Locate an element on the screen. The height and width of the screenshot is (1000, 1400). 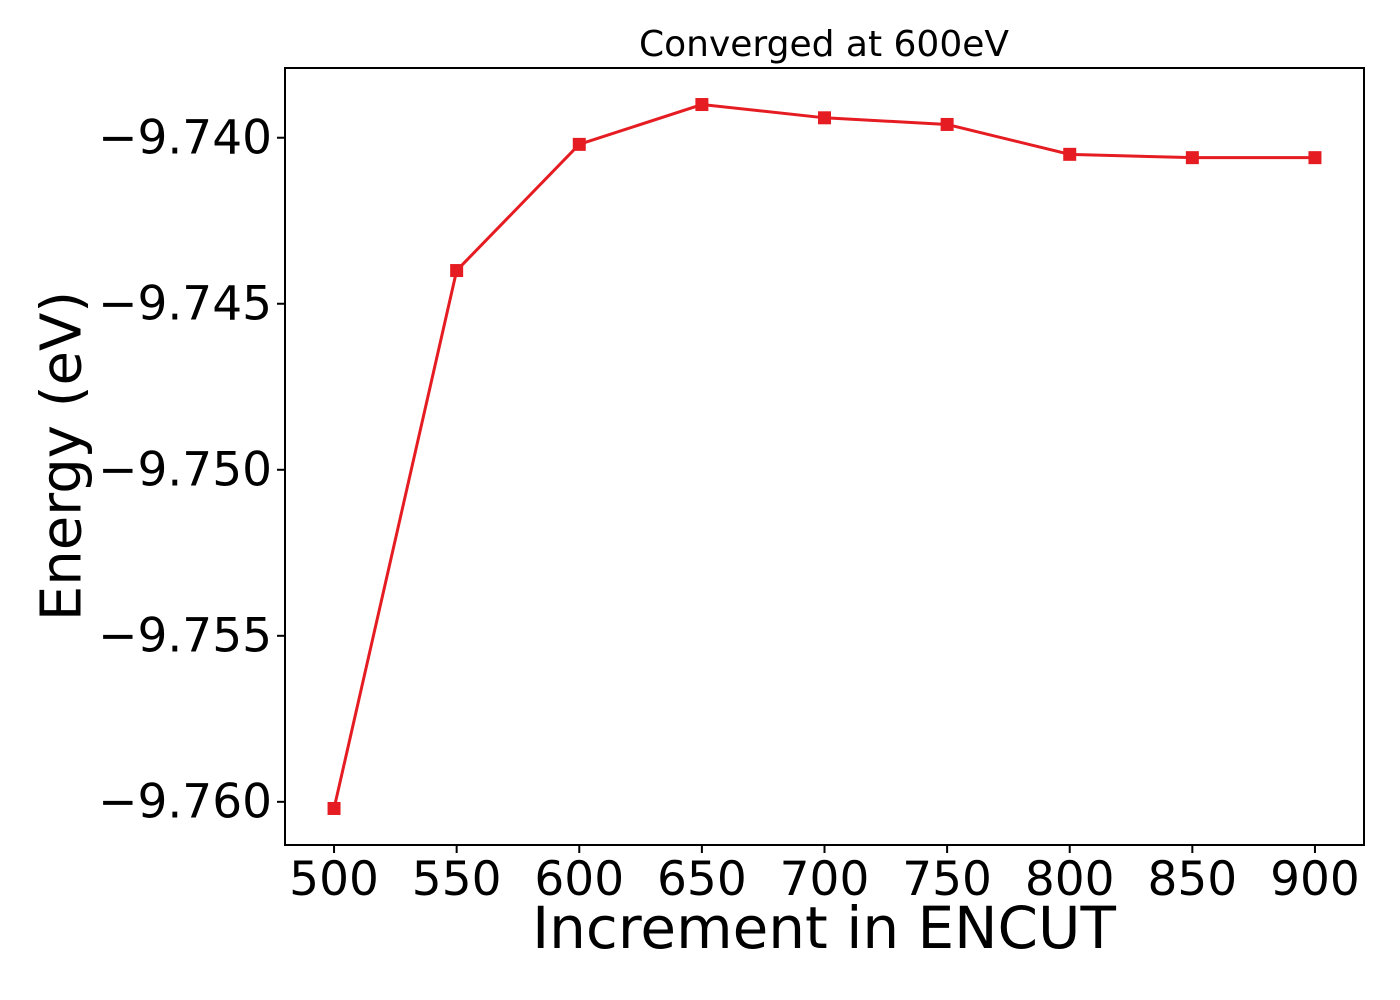
x-tick-label: 700 is located at coordinates (824, 879).